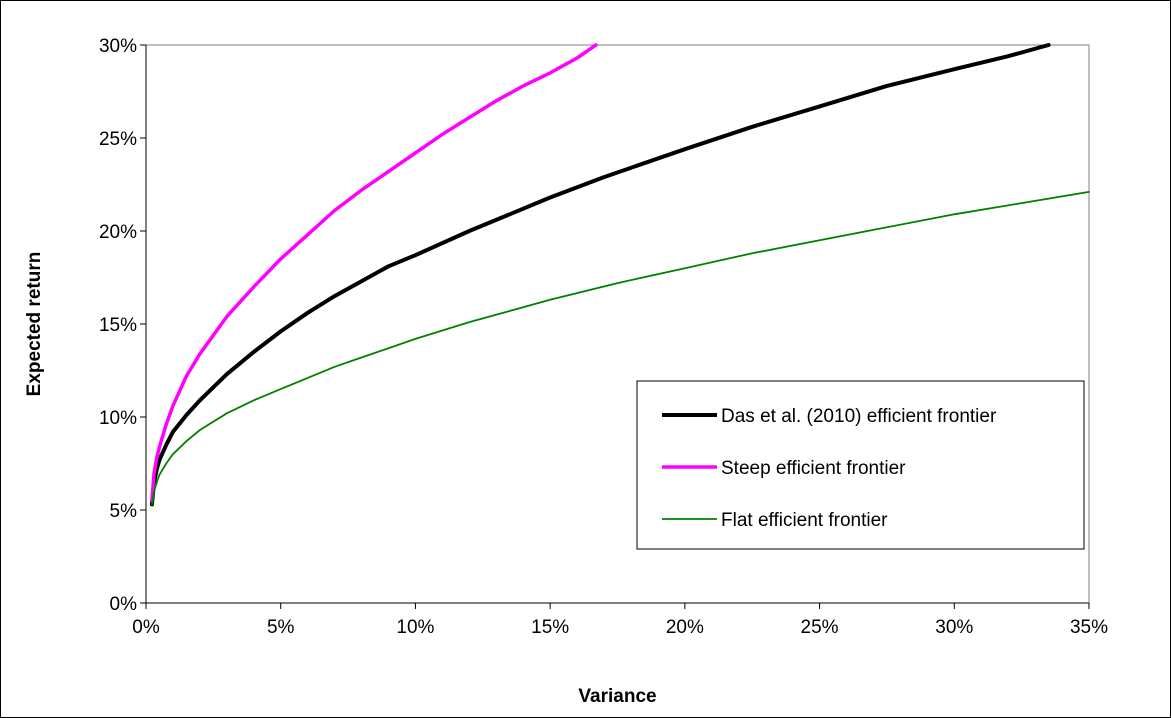 The image size is (1171, 718). I want to click on y-tick-label: 30%, so click(118, 46).